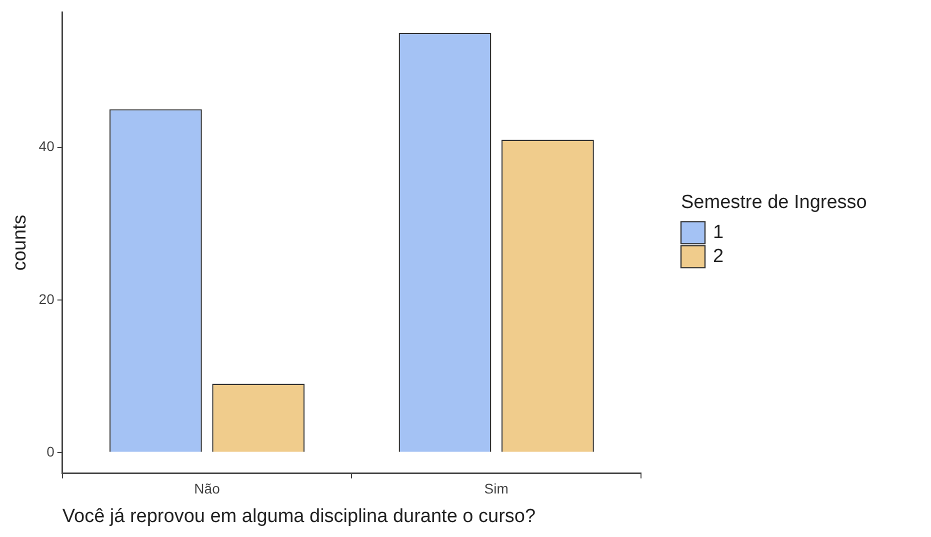 This screenshot has height=537, width=931. Describe the element at coordinates (46, 298) in the screenshot. I see `y-tick-label: 20` at that location.